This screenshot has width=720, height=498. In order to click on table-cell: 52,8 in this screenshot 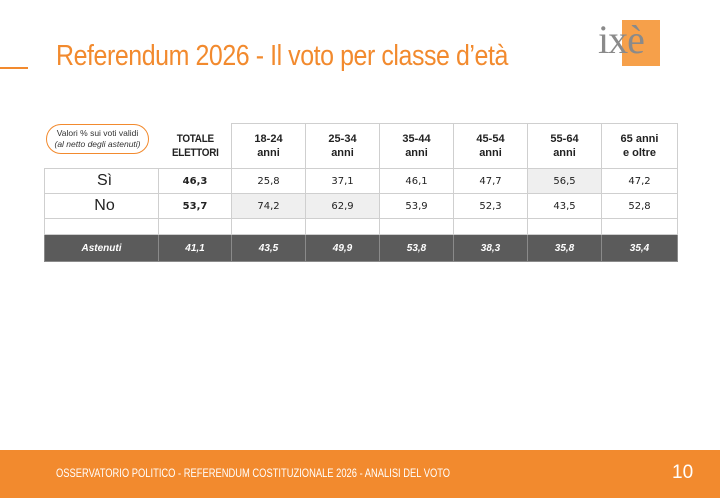, I will do `click(639, 206)`.